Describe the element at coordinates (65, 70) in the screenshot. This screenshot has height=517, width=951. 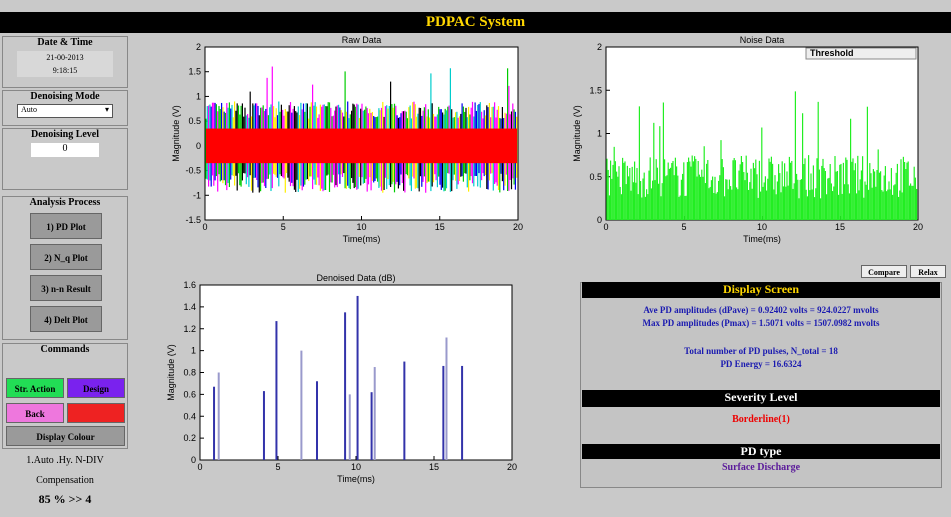
I see `time: 9:18:15` at that location.